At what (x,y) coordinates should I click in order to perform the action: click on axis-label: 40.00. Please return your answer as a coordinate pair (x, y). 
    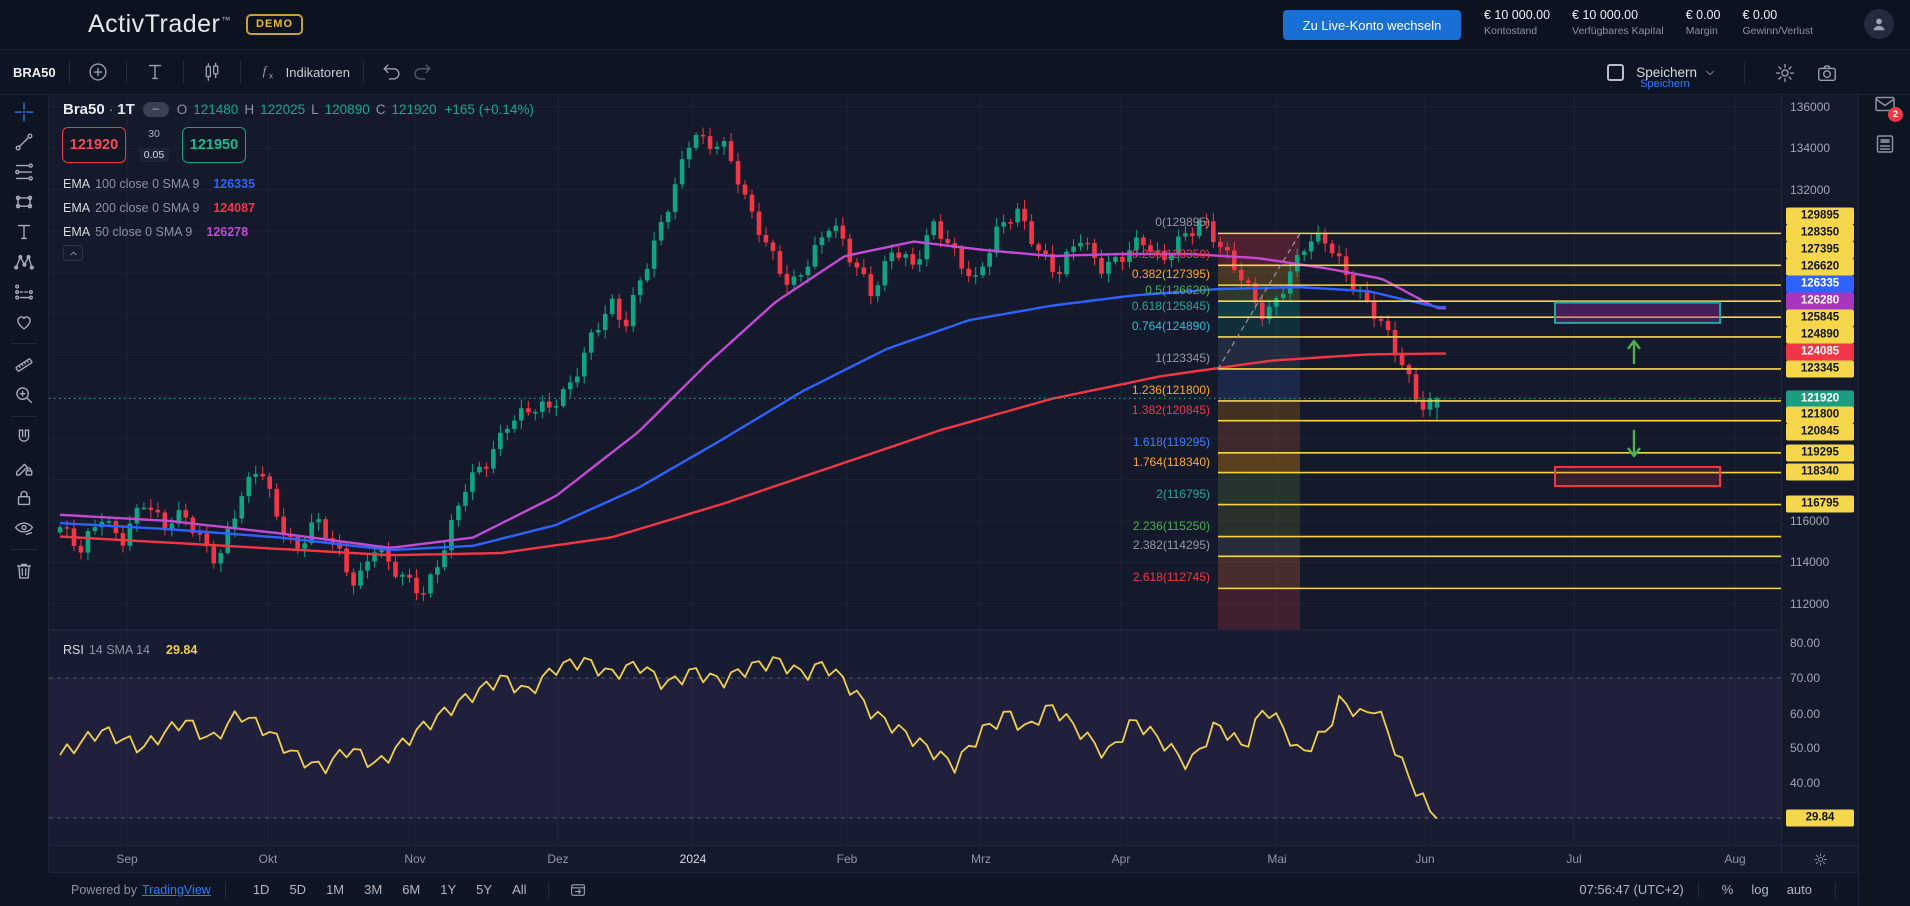
    Looking at the image, I should click on (1805, 783).